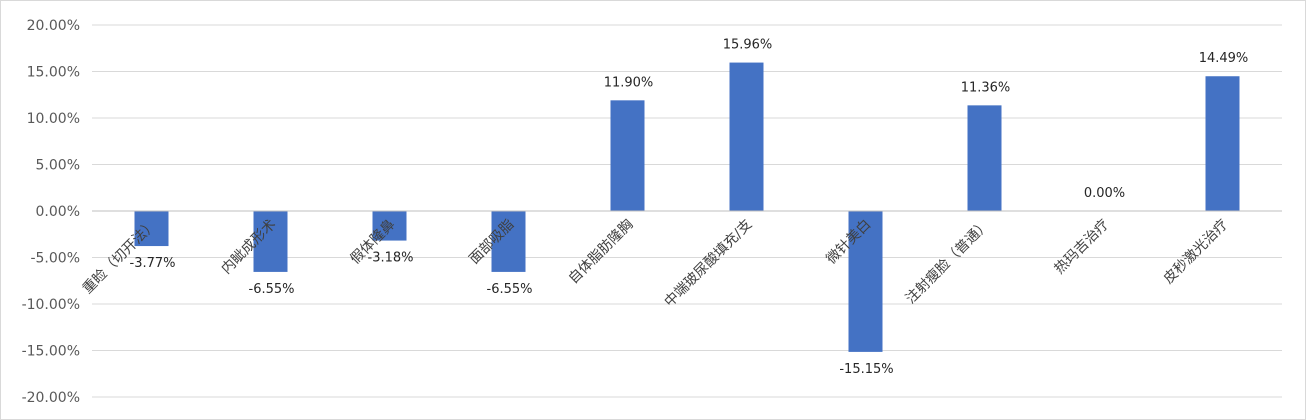  I want to click on category-label: 自体脂肪隆胸, so click(601, 252).